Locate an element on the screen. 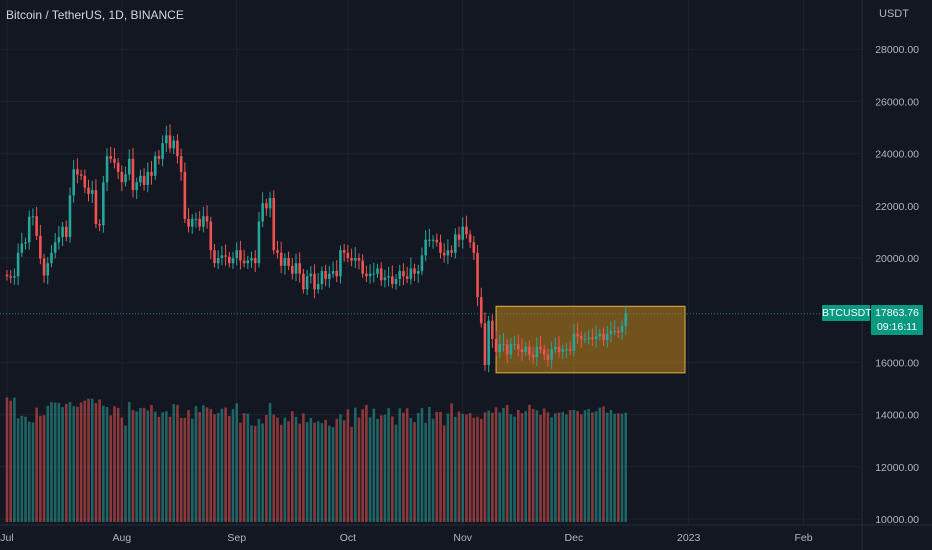  x-tick-label: Aug is located at coordinates (122, 538).